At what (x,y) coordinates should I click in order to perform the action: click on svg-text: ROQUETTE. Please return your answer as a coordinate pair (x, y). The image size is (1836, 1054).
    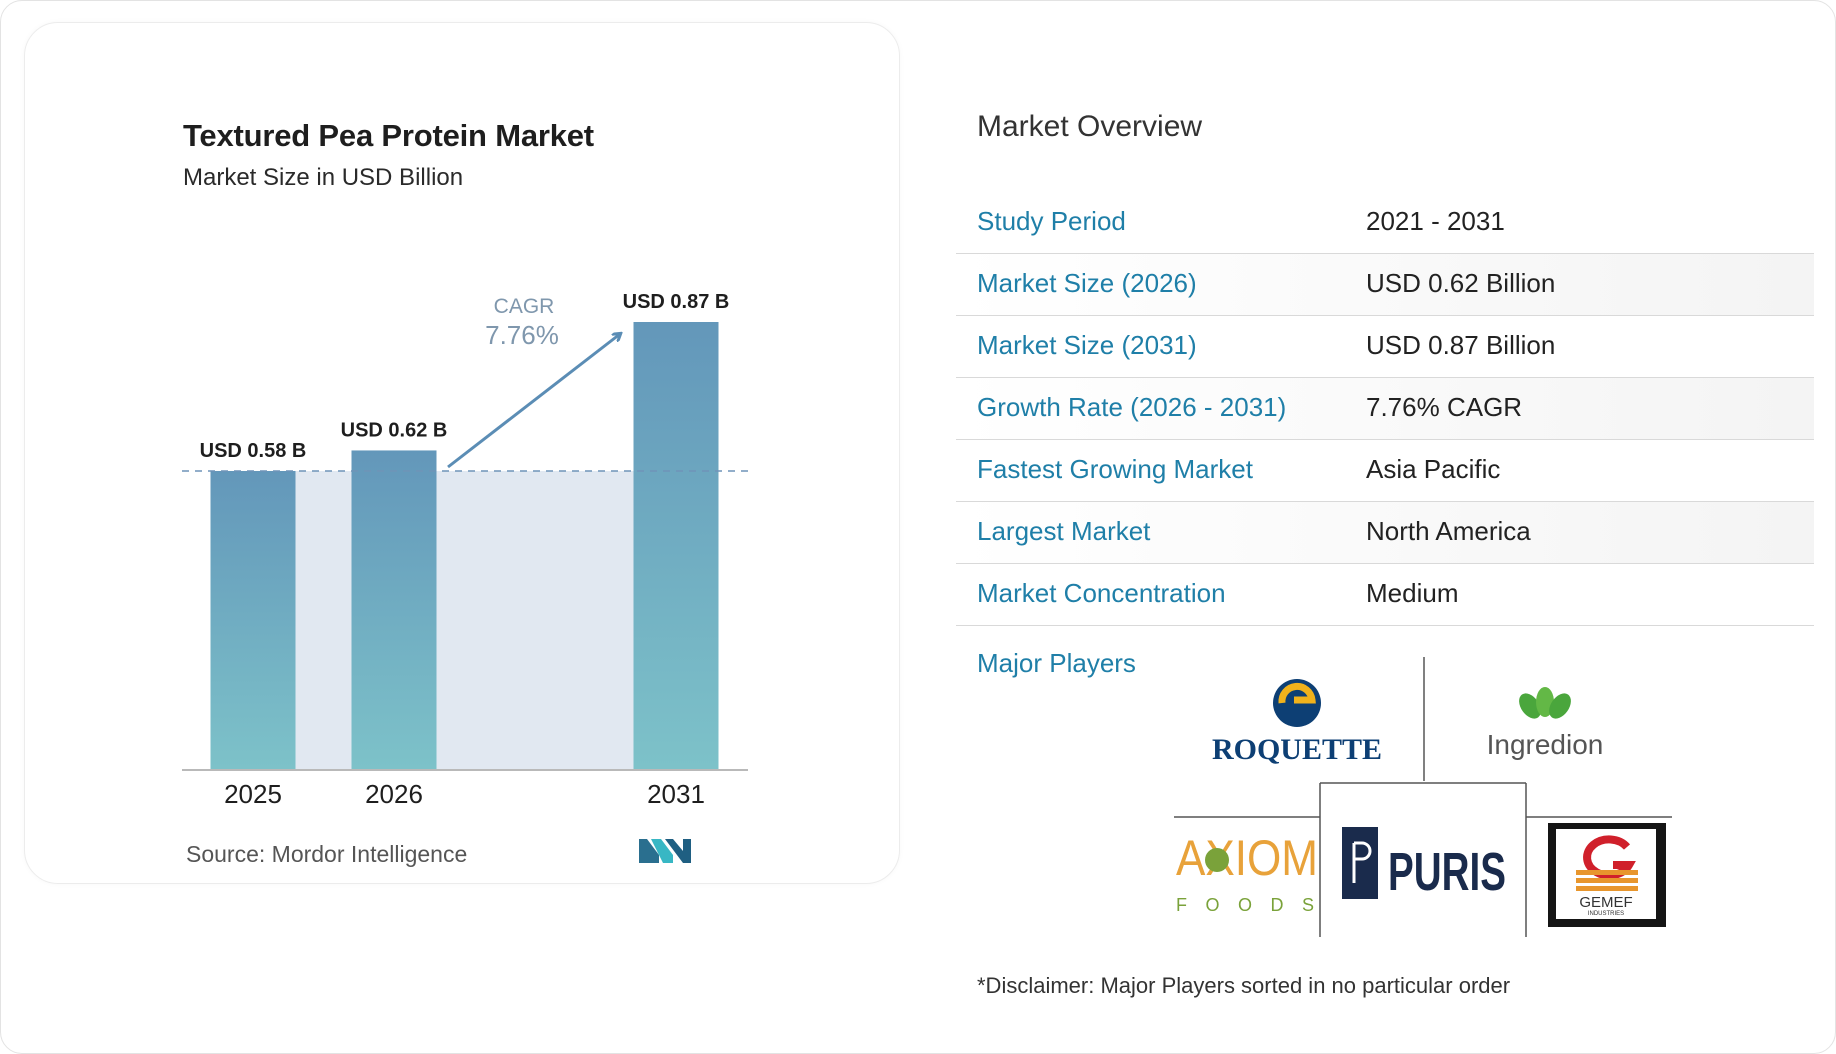
    Looking at the image, I should click on (1297, 749).